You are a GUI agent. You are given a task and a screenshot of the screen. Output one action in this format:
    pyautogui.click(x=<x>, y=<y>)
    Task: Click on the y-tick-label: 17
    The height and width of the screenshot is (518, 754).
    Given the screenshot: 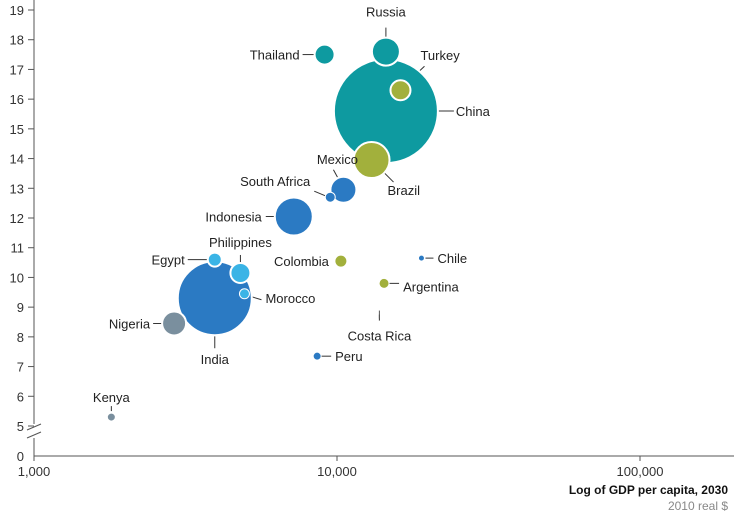 What is the action you would take?
    pyautogui.click(x=17, y=69)
    